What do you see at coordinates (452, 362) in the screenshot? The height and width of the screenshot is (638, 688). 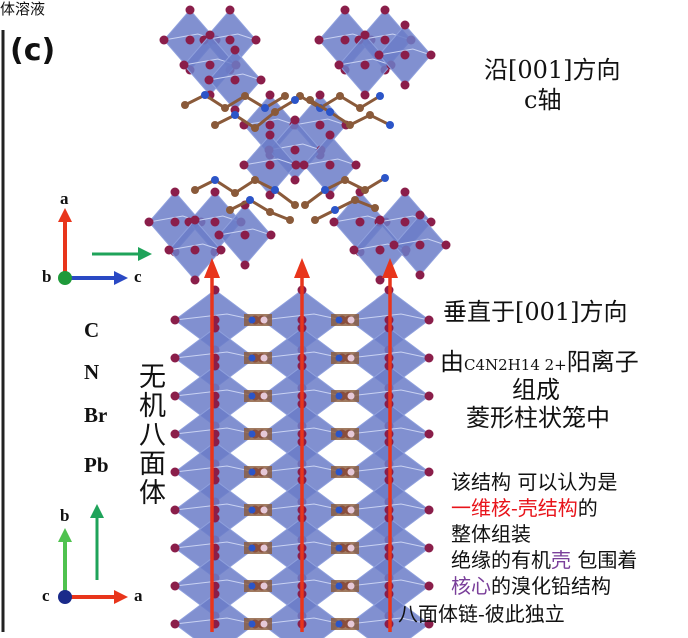 I see `text-run: 由` at bounding box center [452, 362].